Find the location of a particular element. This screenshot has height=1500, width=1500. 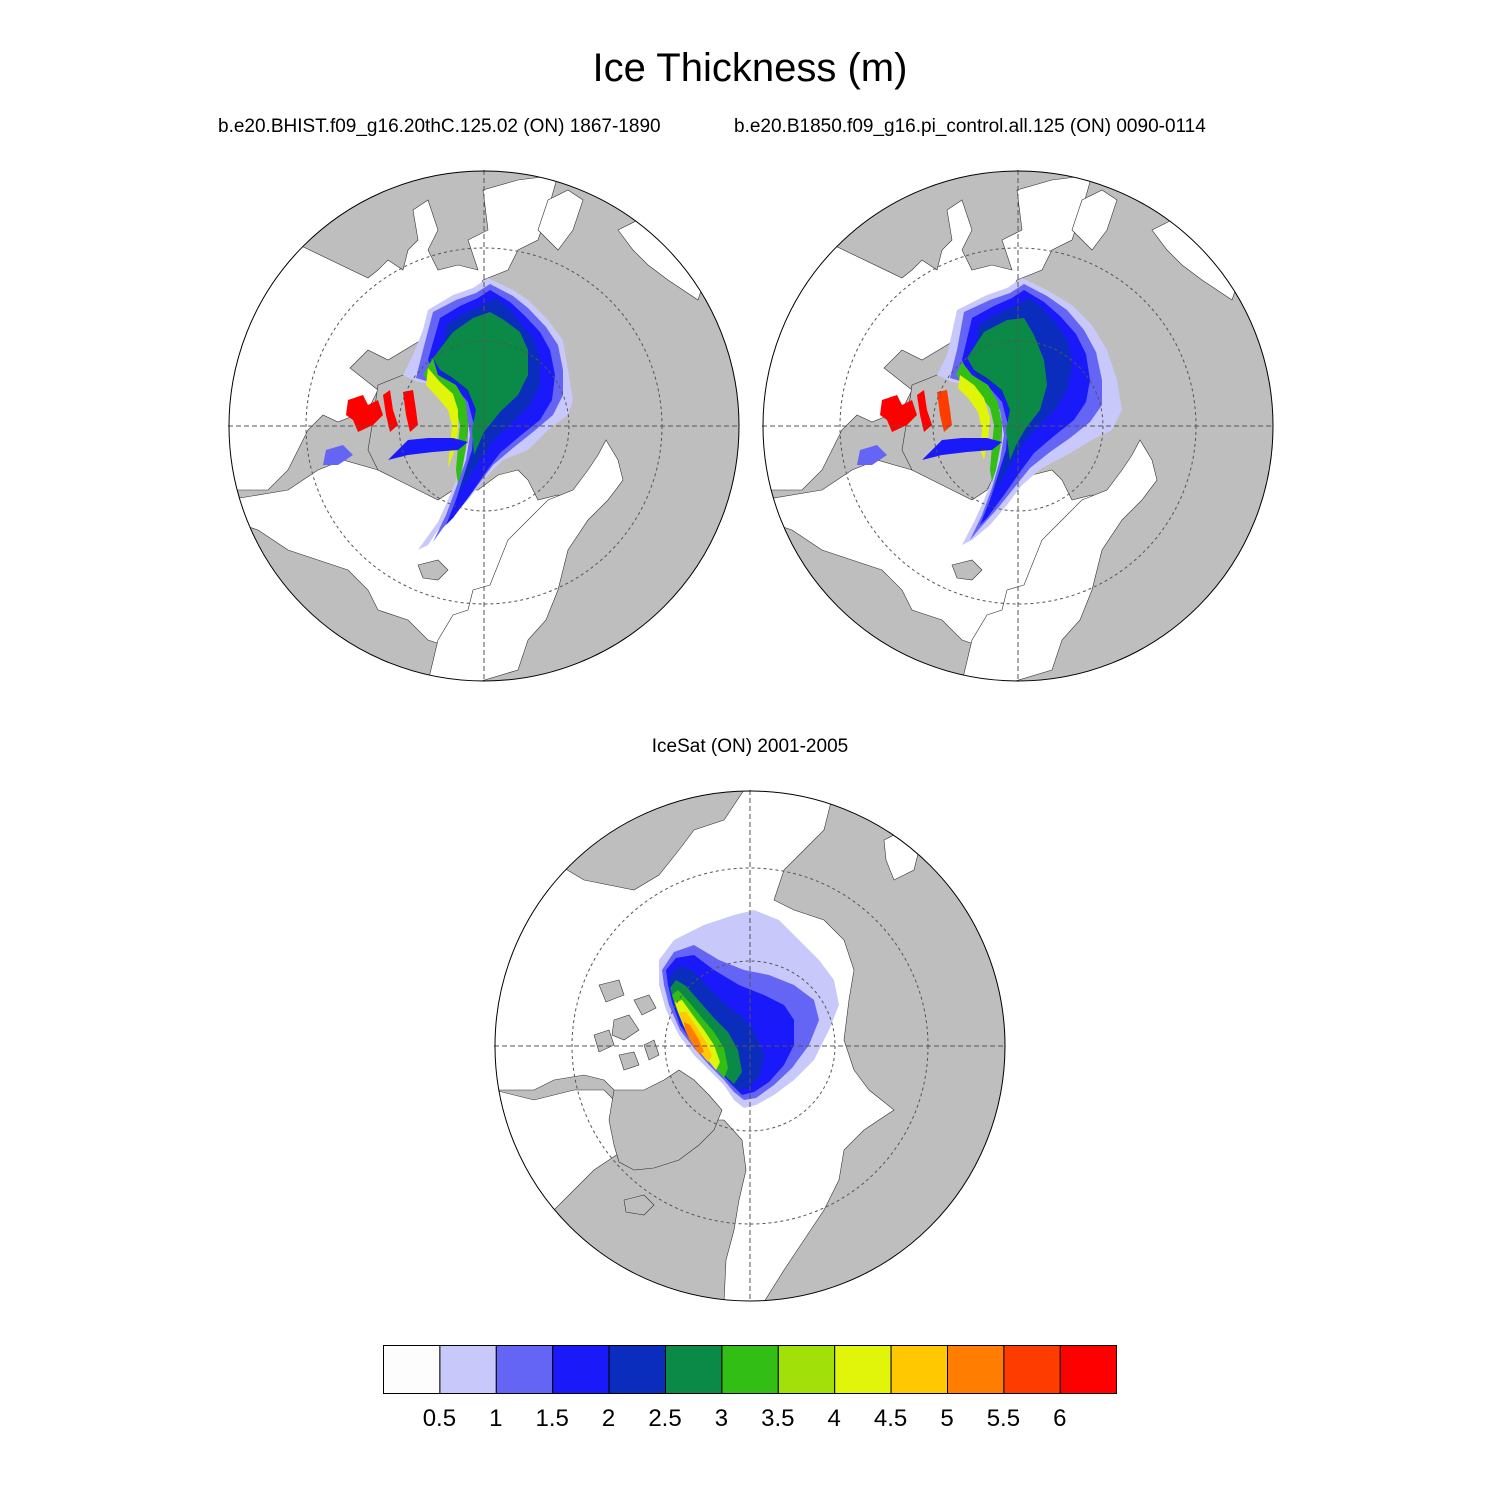

colorbar-label-5: 3 is located at coordinates (721, 1418).